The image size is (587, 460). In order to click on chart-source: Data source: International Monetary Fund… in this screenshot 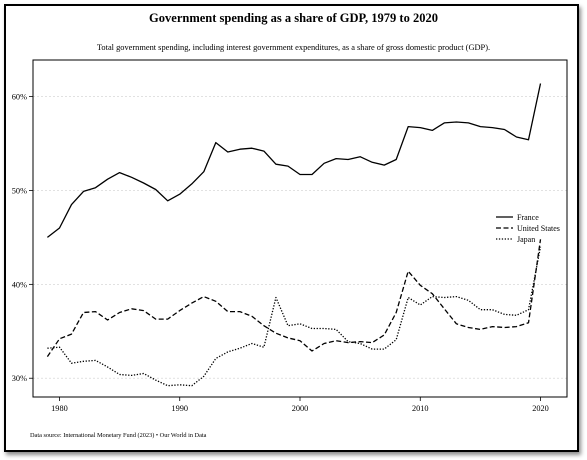, I will do `click(118, 435)`.